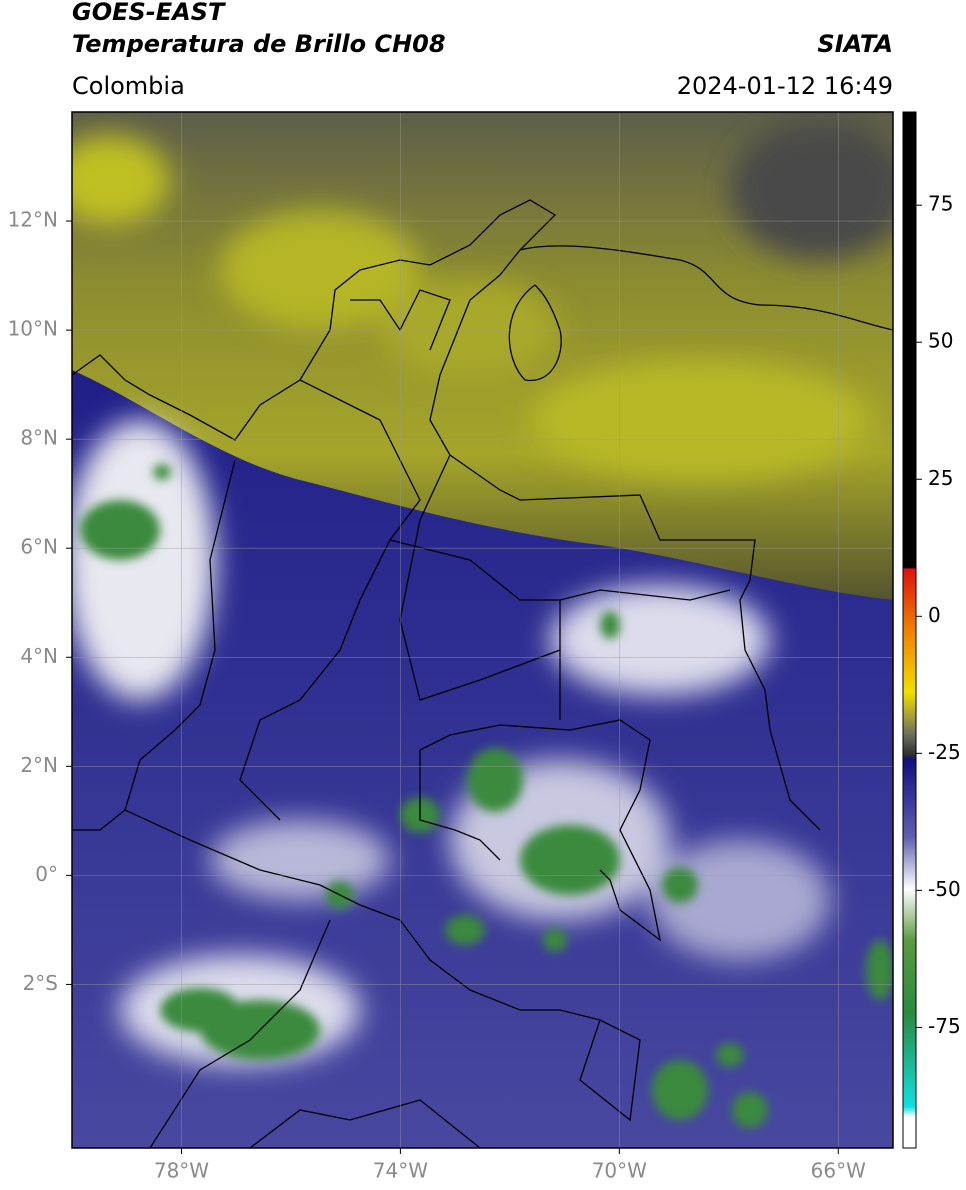 This screenshot has width=966, height=1190. I want to click on lat-tick-label: 12°N, so click(33, 220).